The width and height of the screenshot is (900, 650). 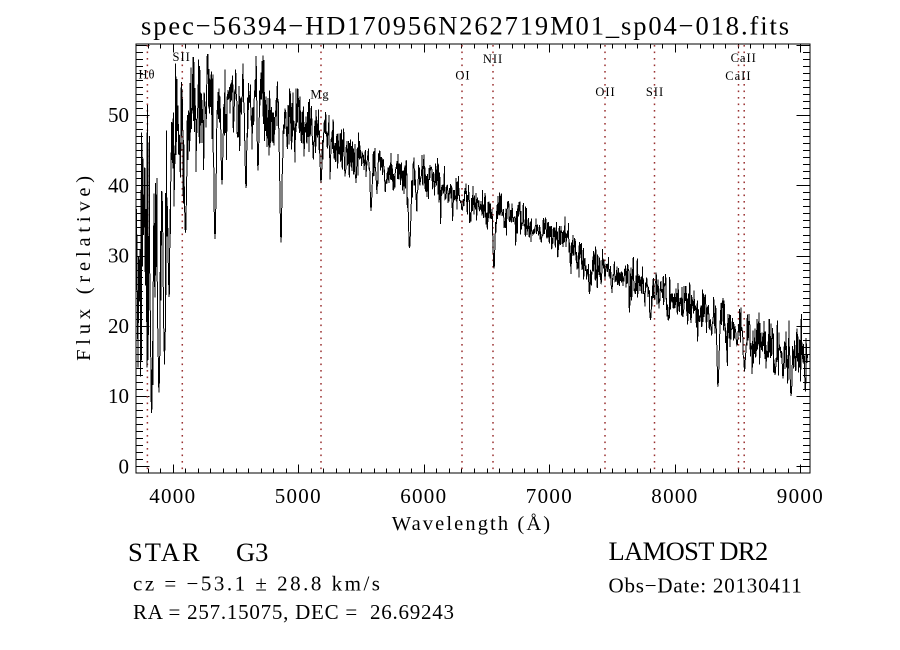 What do you see at coordinates (688, 551) in the screenshot?
I see `svg-text: LAMOST DR2` at bounding box center [688, 551].